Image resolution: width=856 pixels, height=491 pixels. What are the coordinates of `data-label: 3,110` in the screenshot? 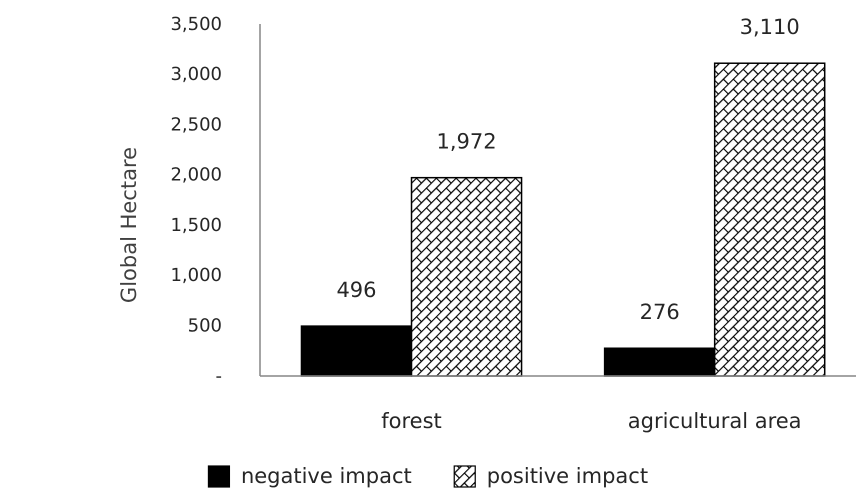 It's located at (770, 27).